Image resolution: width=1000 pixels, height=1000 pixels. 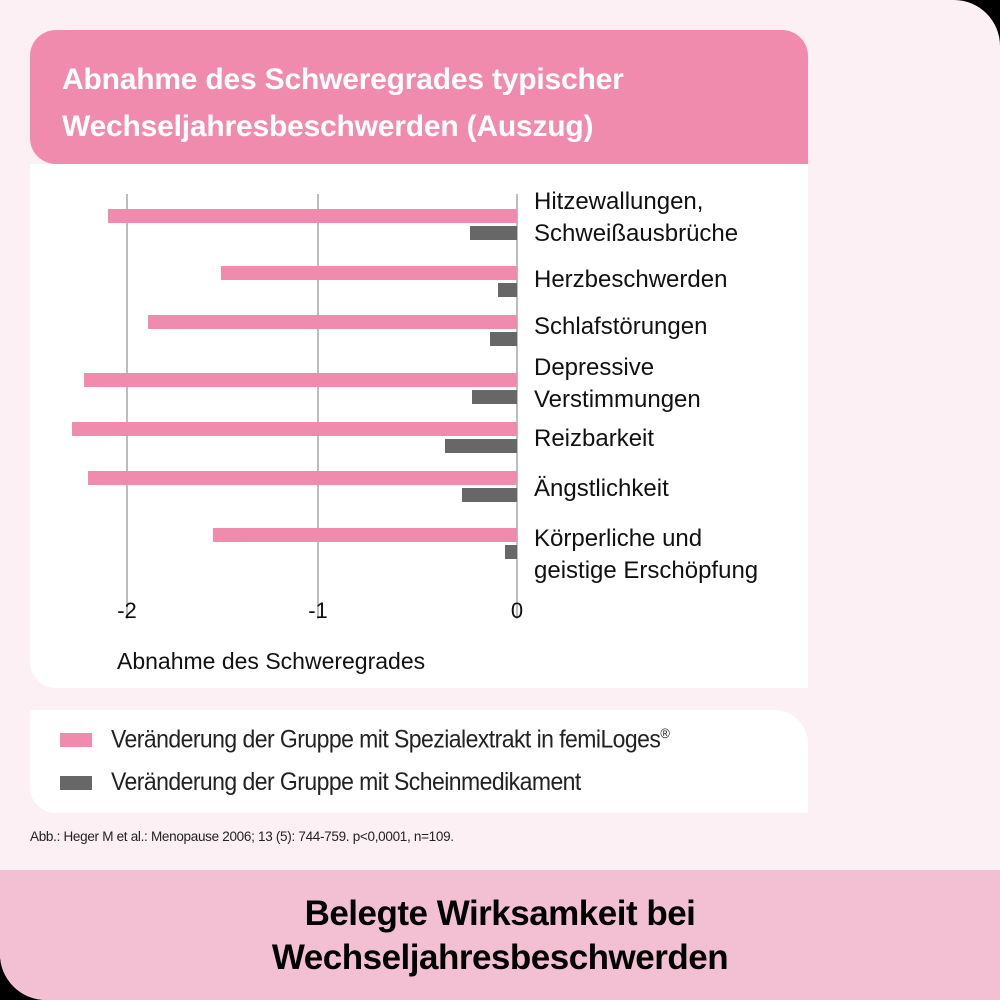 What do you see at coordinates (517, 610) in the screenshot?
I see `x-tick-0: 0` at bounding box center [517, 610].